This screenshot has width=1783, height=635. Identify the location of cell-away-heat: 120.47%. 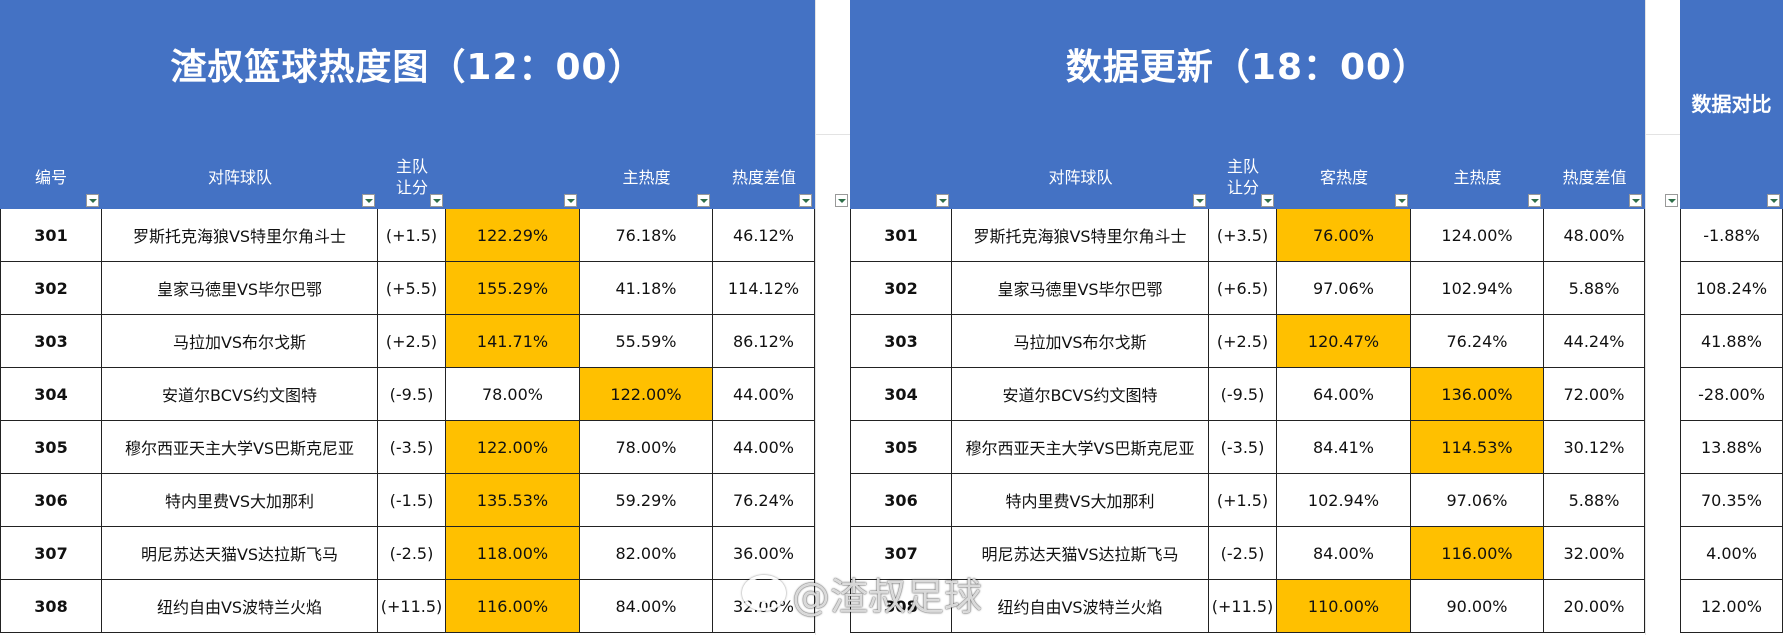
(1344, 341).